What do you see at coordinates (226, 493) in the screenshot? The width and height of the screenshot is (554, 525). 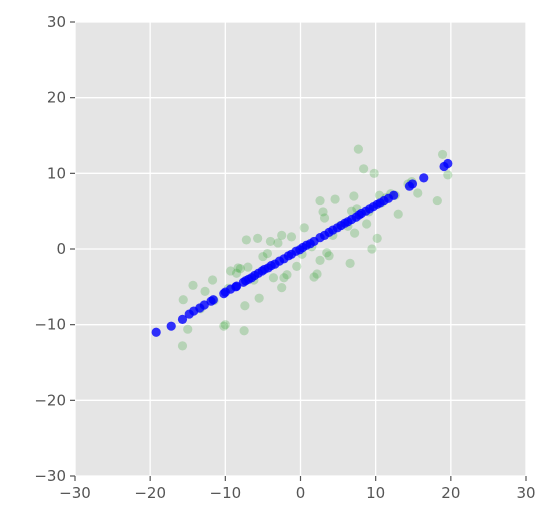 I see `x-tick-label: −10` at bounding box center [226, 493].